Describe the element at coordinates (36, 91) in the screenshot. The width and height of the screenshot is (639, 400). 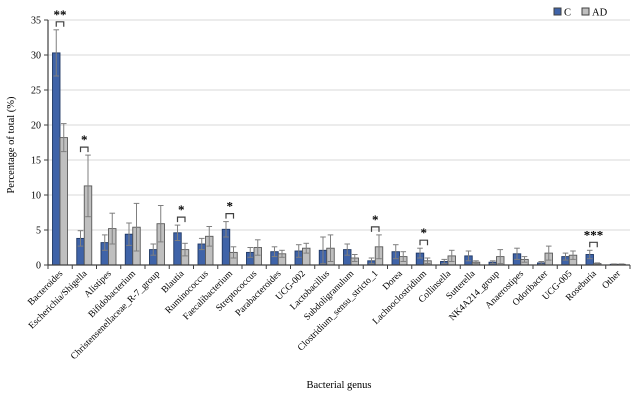
I see `y-tick-label: 25` at that location.